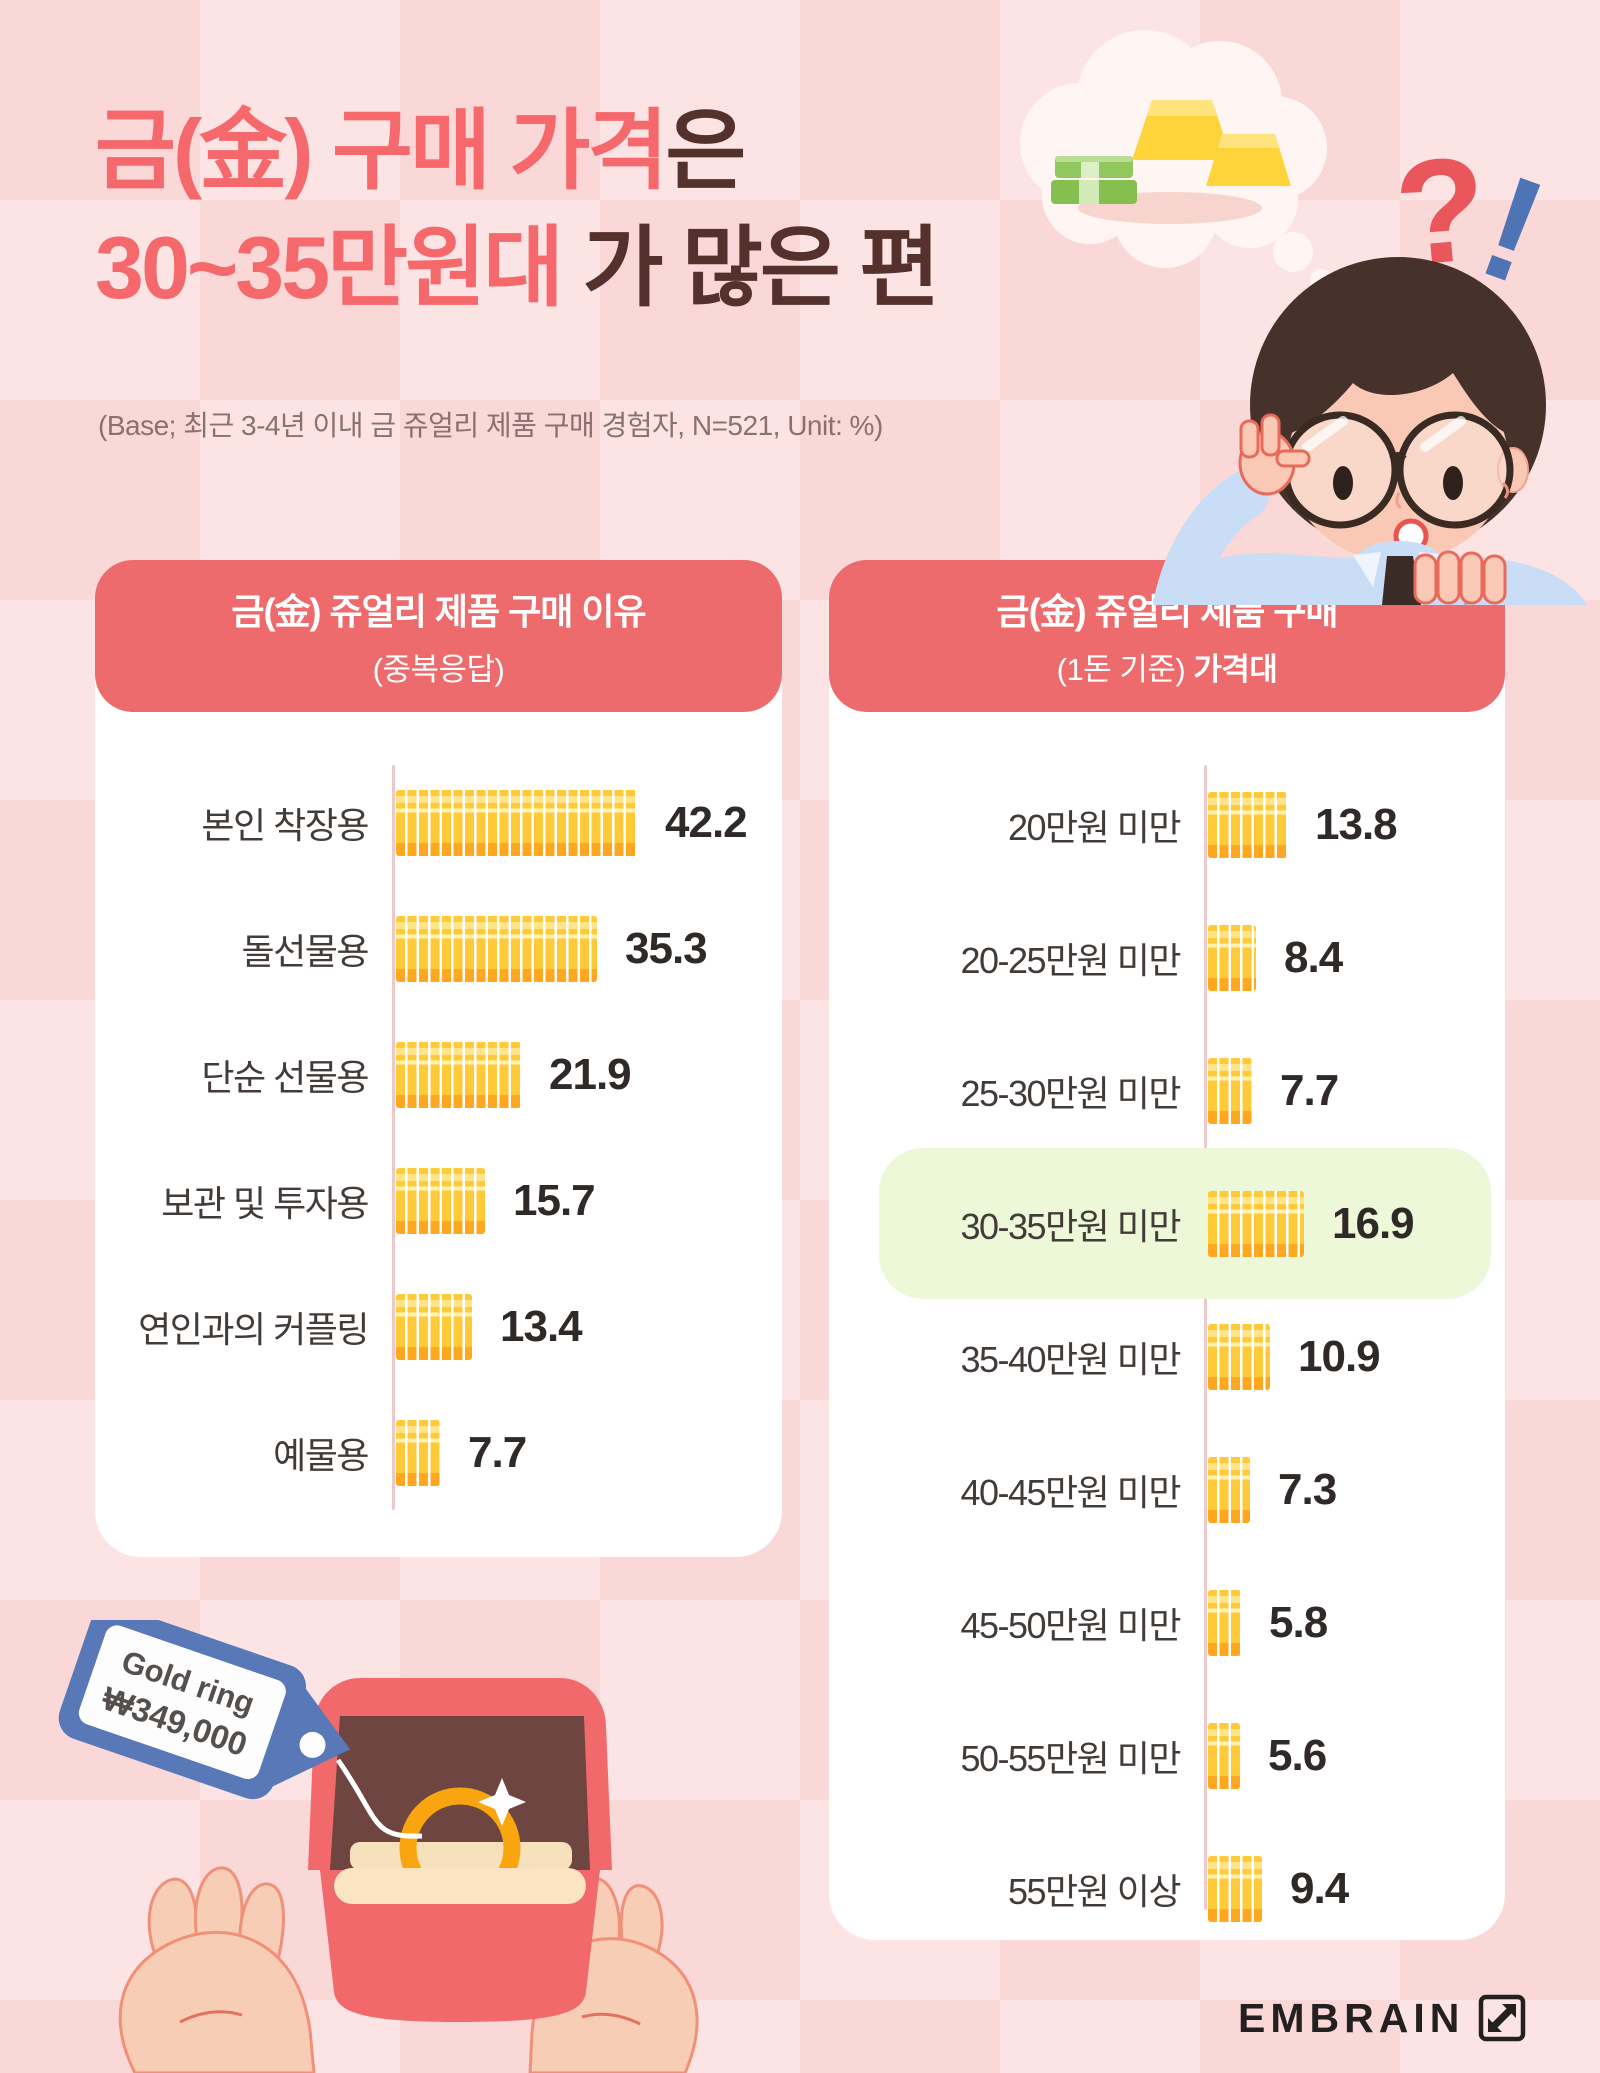  I want to click on chart-row-highlighted: 30-35만원 미만 16.9, so click(1167, 1223).